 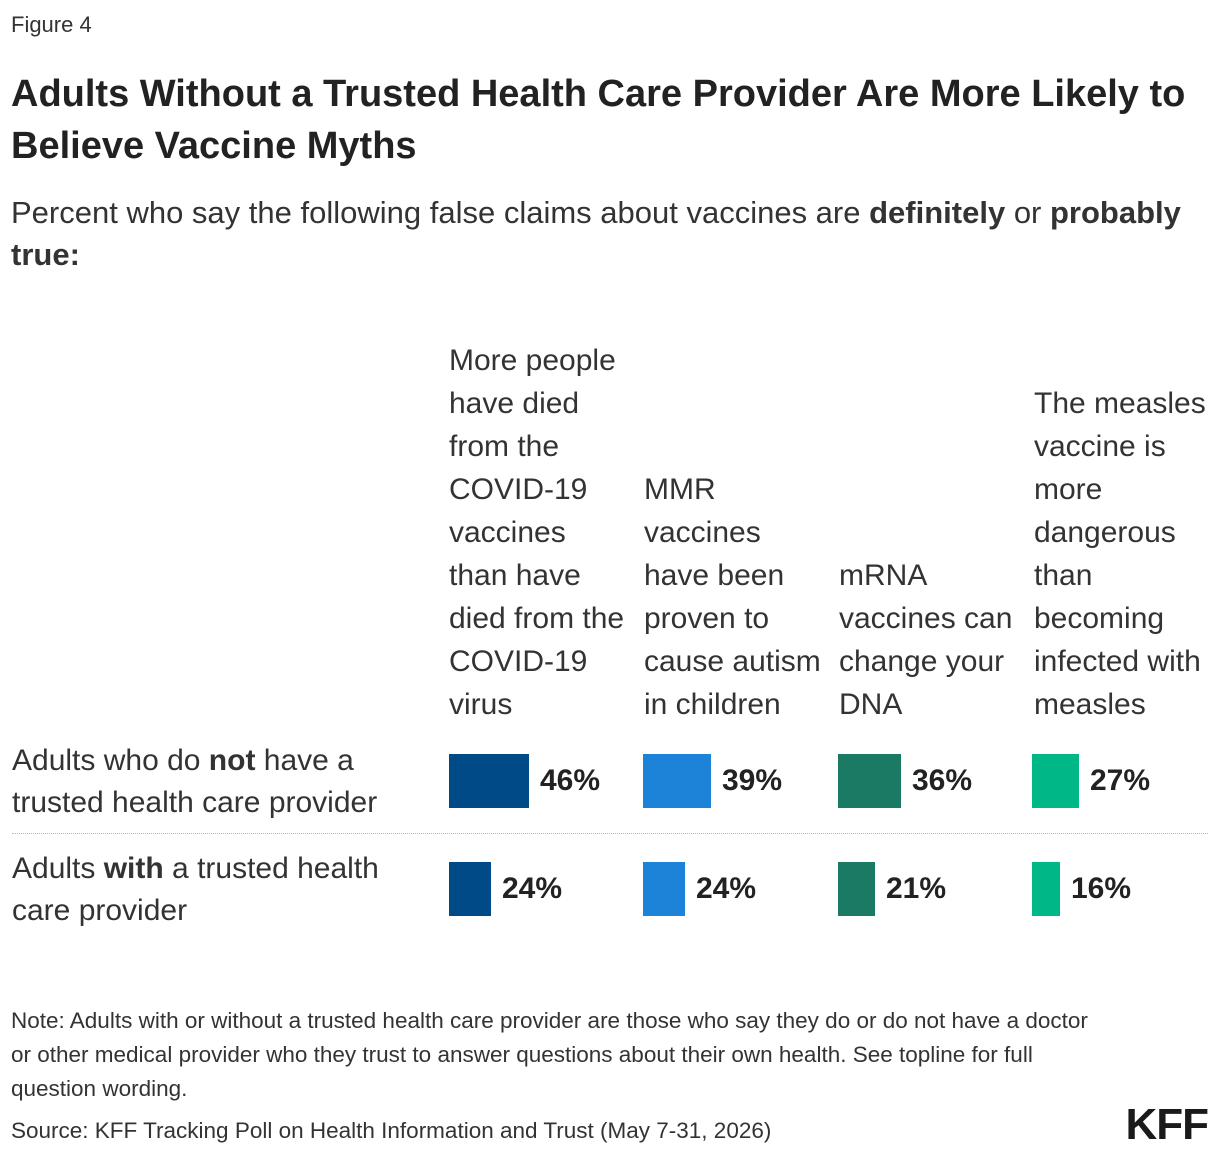 I want to click on kff-logo: KFF, so click(x=1167, y=1124).